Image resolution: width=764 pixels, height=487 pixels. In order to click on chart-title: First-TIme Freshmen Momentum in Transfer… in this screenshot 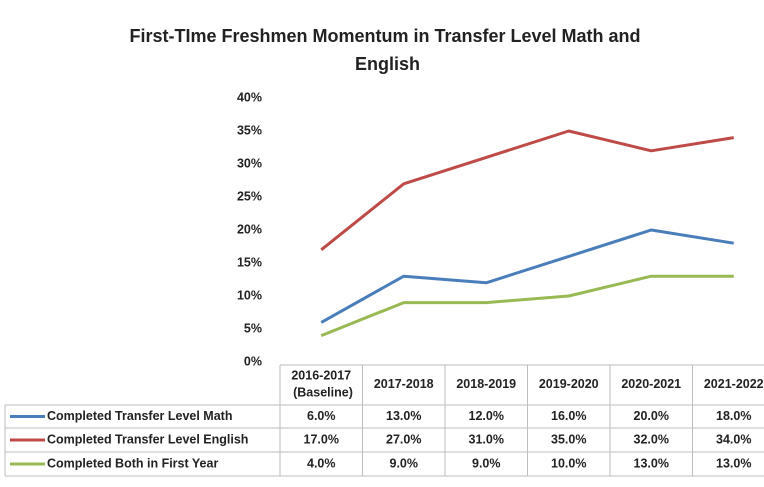, I will do `click(384, 50)`.